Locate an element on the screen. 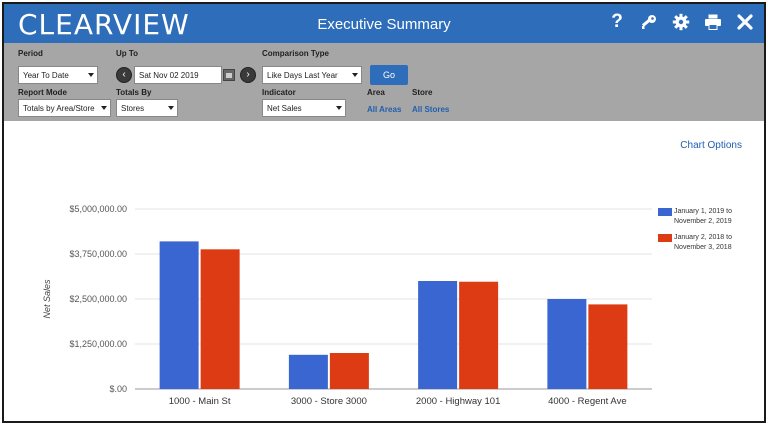 Image resolution: width=768 pixels, height=425 pixels. y-tick-label: $5,000,000.00 is located at coordinates (98, 209).